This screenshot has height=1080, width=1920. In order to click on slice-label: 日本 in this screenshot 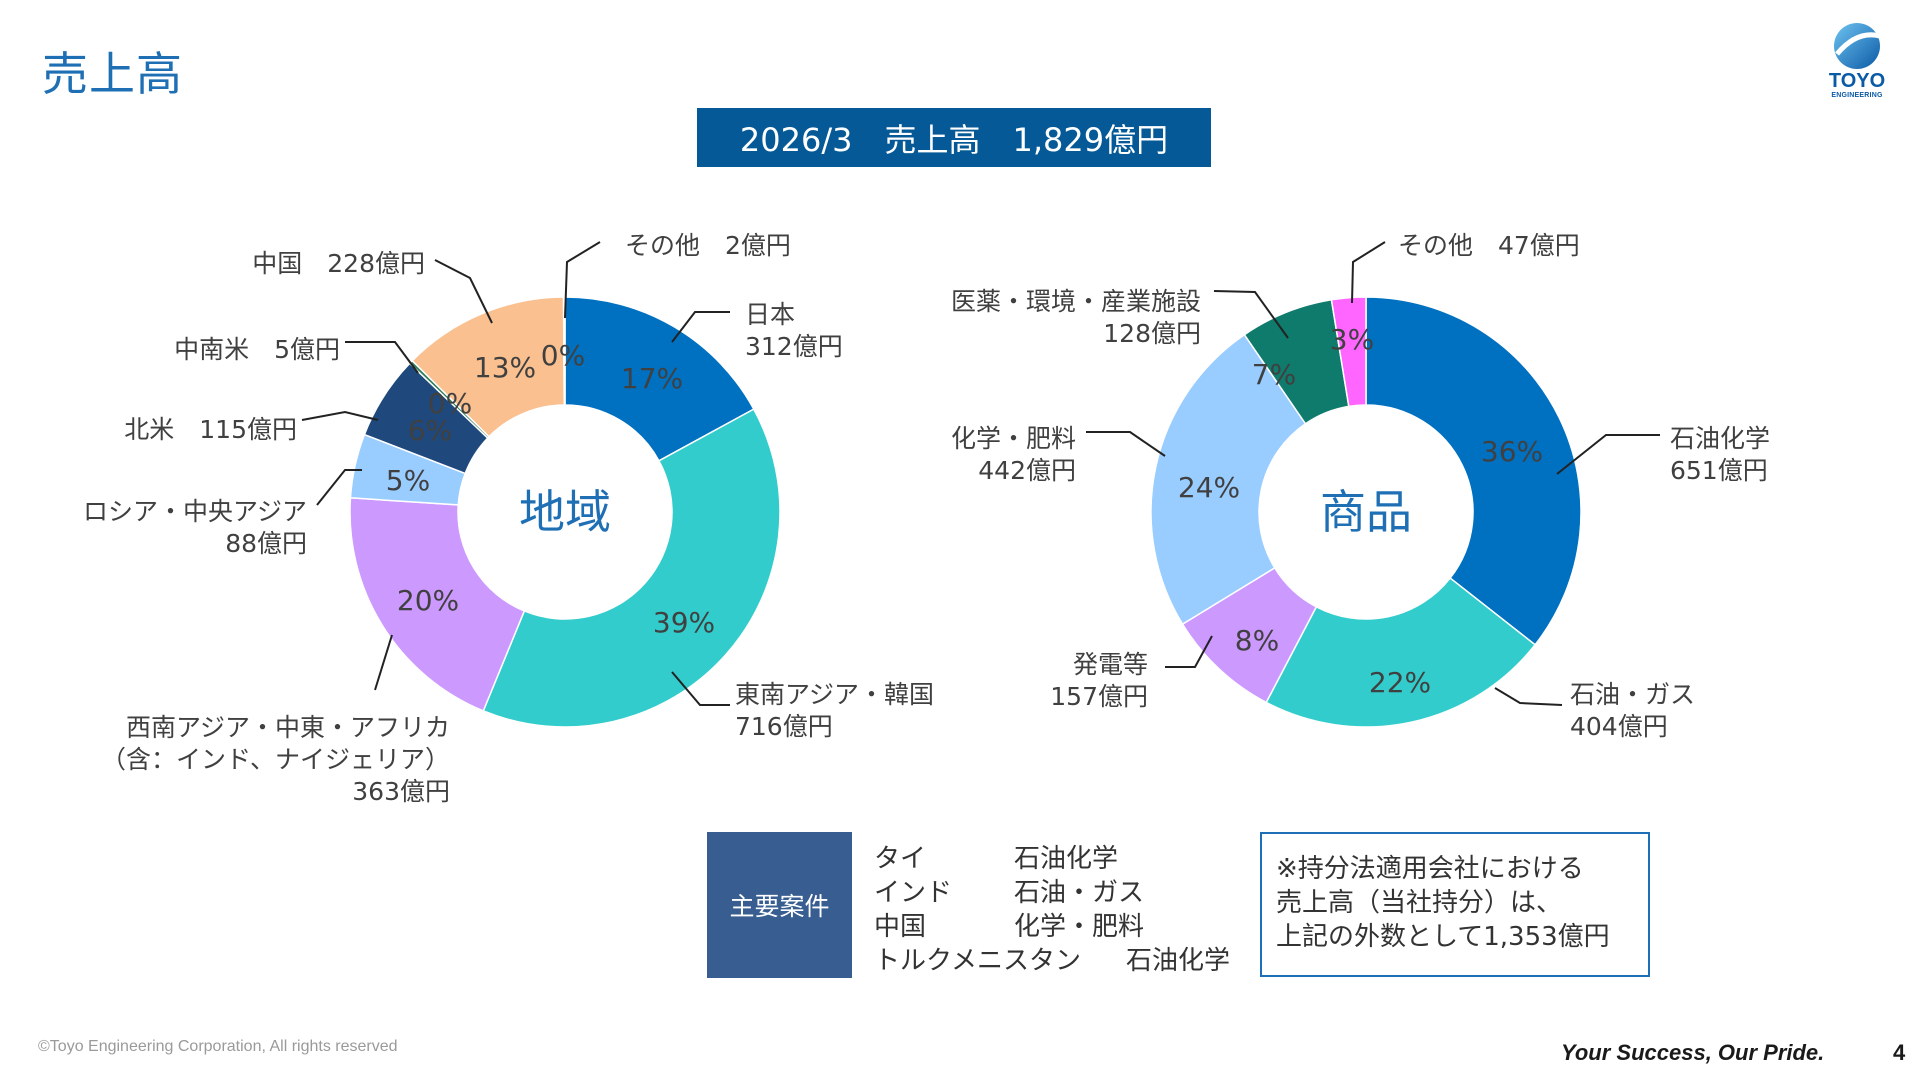, I will do `click(770, 314)`.